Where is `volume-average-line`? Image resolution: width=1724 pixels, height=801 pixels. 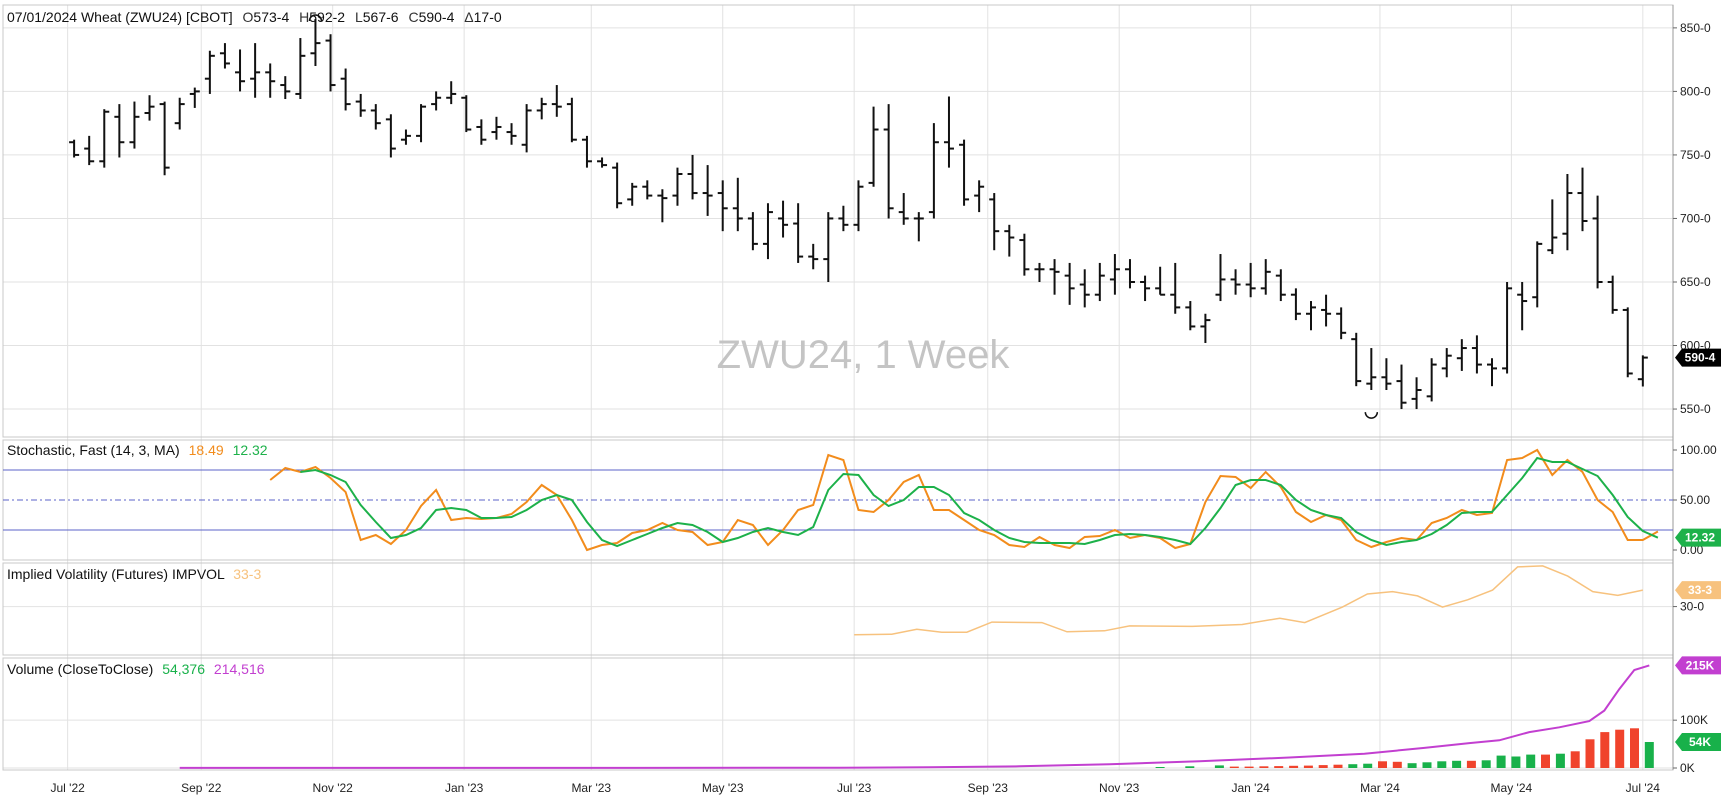
volume-average-line is located at coordinates (914, 716).